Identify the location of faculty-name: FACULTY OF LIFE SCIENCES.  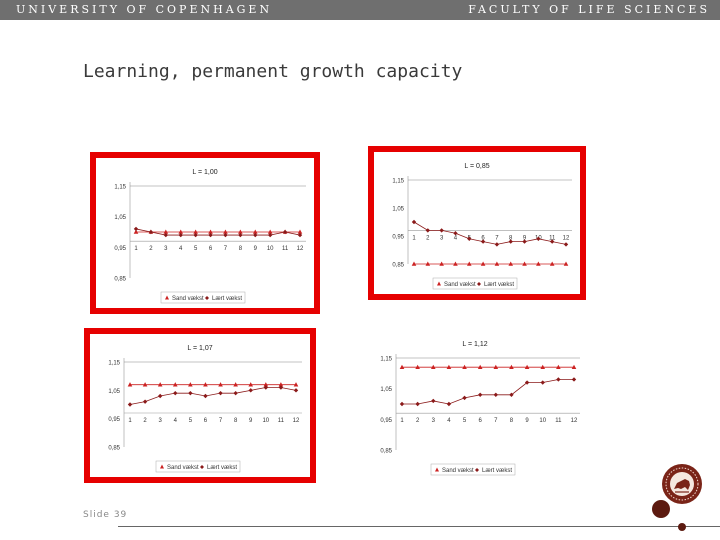
(589, 9).